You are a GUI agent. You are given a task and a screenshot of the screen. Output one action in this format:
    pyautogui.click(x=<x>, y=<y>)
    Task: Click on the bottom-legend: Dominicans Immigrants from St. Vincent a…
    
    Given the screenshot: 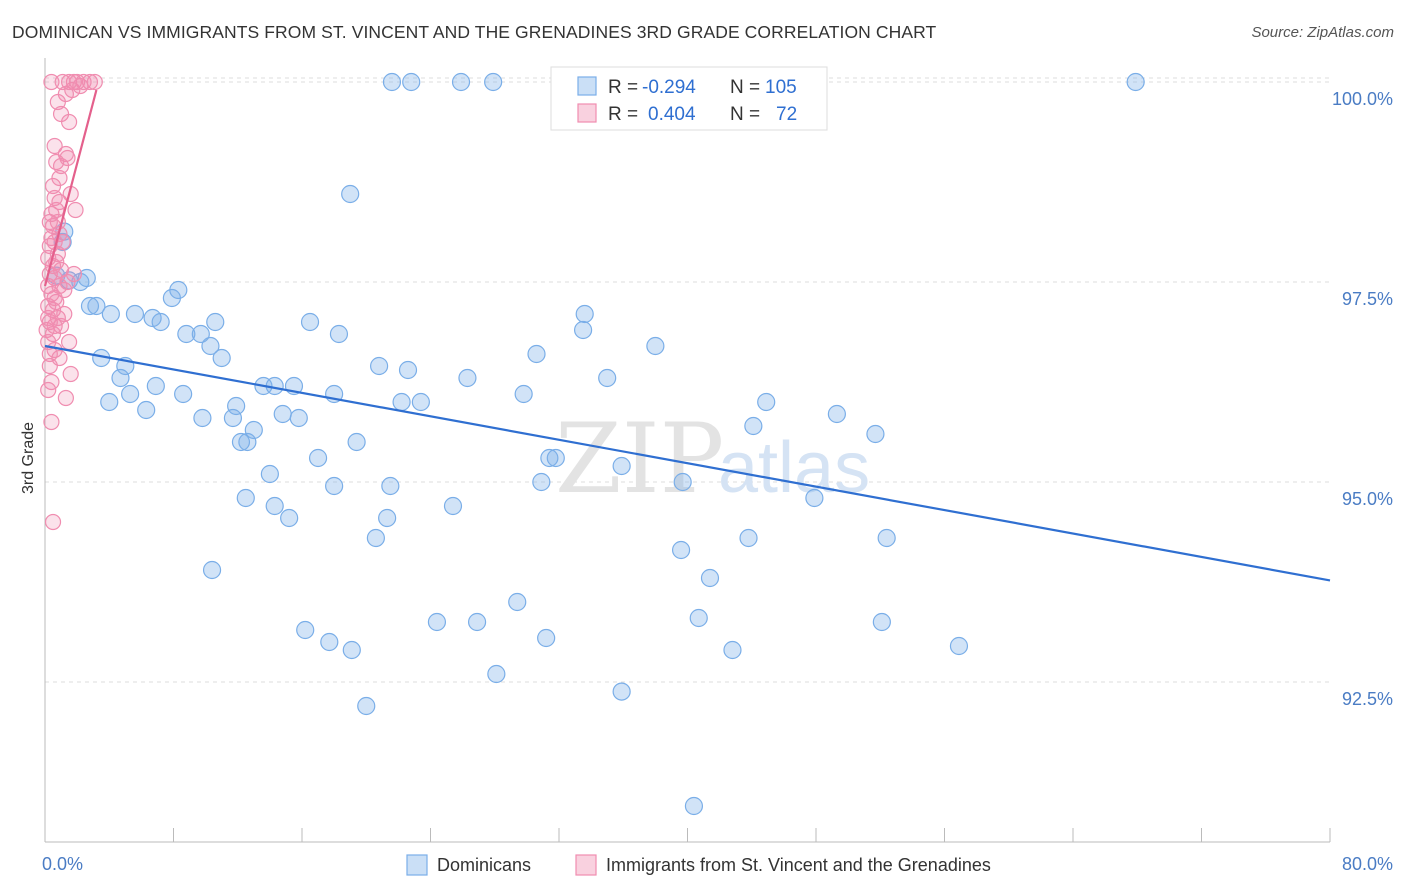 What is the action you would take?
    pyautogui.click(x=698, y=865)
    